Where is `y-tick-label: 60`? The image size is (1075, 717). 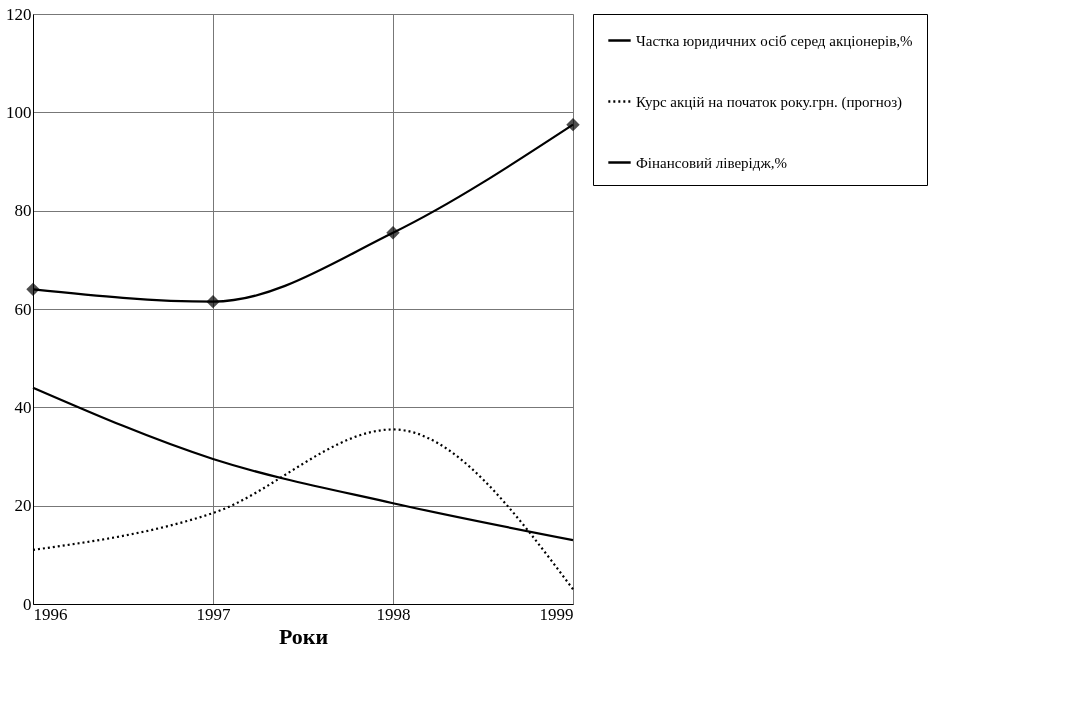
y-tick-label: 60 is located at coordinates (23, 309).